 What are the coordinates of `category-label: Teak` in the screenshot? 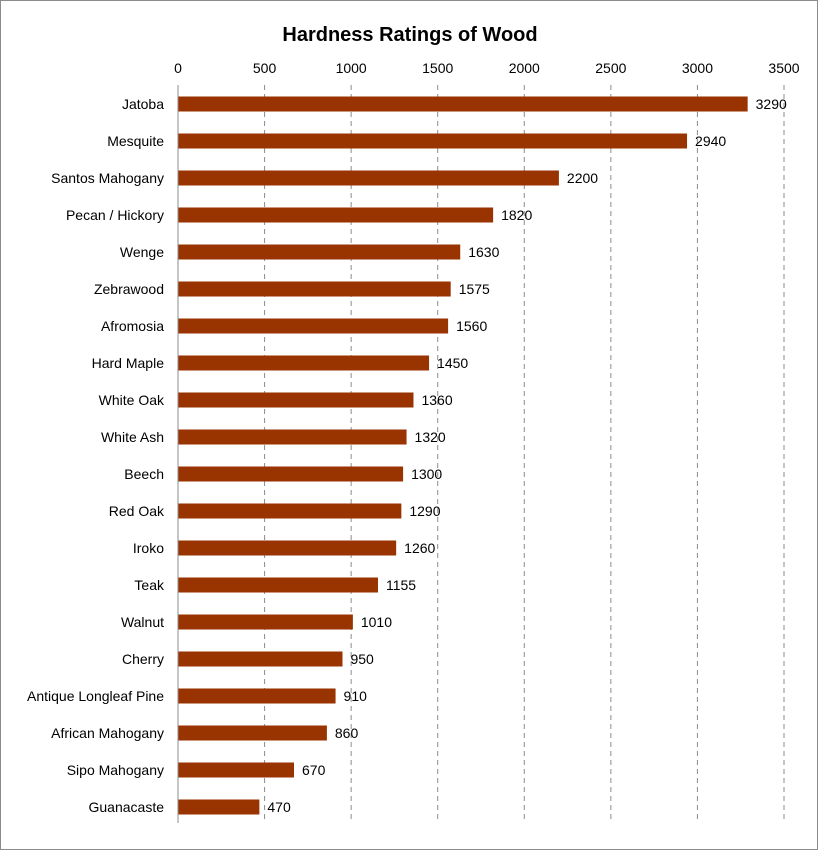 It's located at (149, 585).